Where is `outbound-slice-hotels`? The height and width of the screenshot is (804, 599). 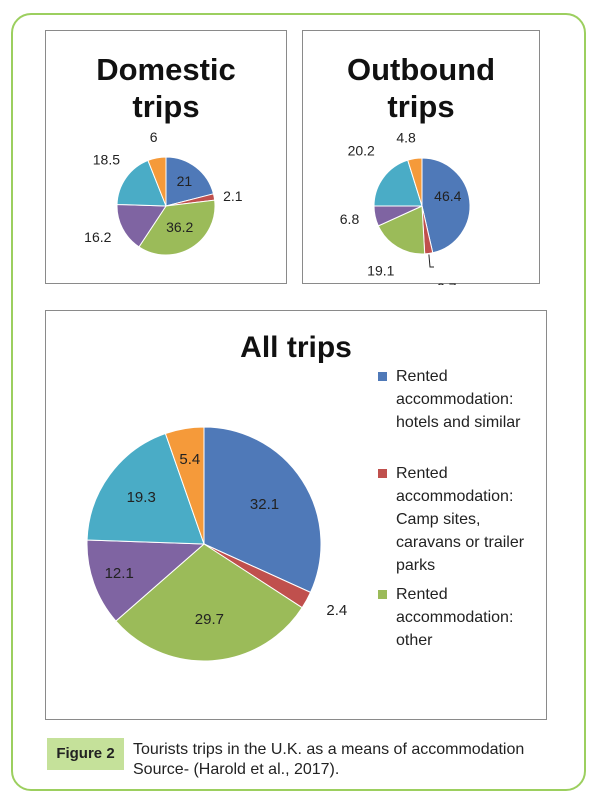 outbound-slice-hotels is located at coordinates (446, 205).